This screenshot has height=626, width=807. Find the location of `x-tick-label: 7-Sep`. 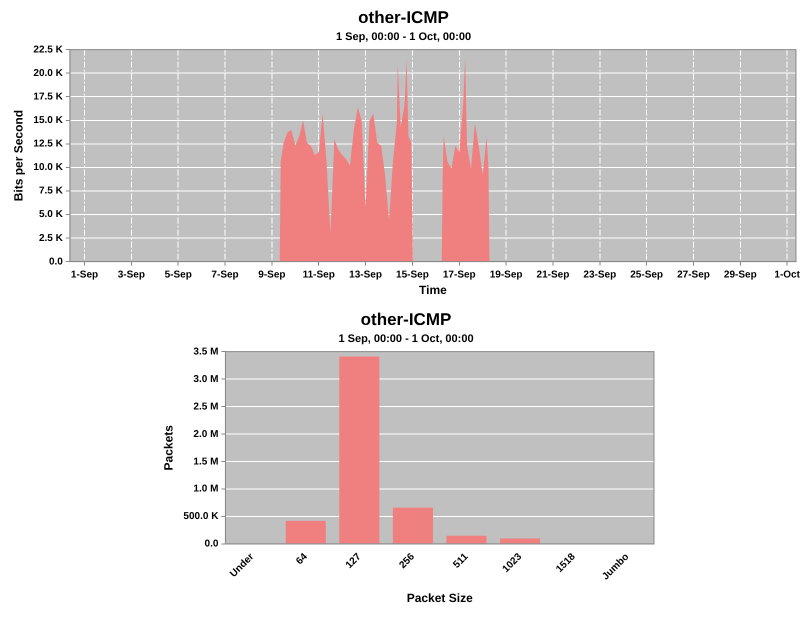

x-tick-label: 7-Sep is located at coordinates (225, 274).